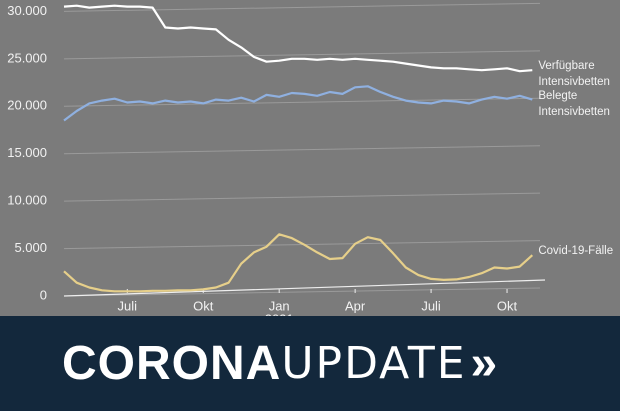 Image resolution: width=620 pixels, height=411 pixels. Describe the element at coordinates (574, 74) in the screenshot. I see `series-label: Verfügbare Intensivbetten` at that location.